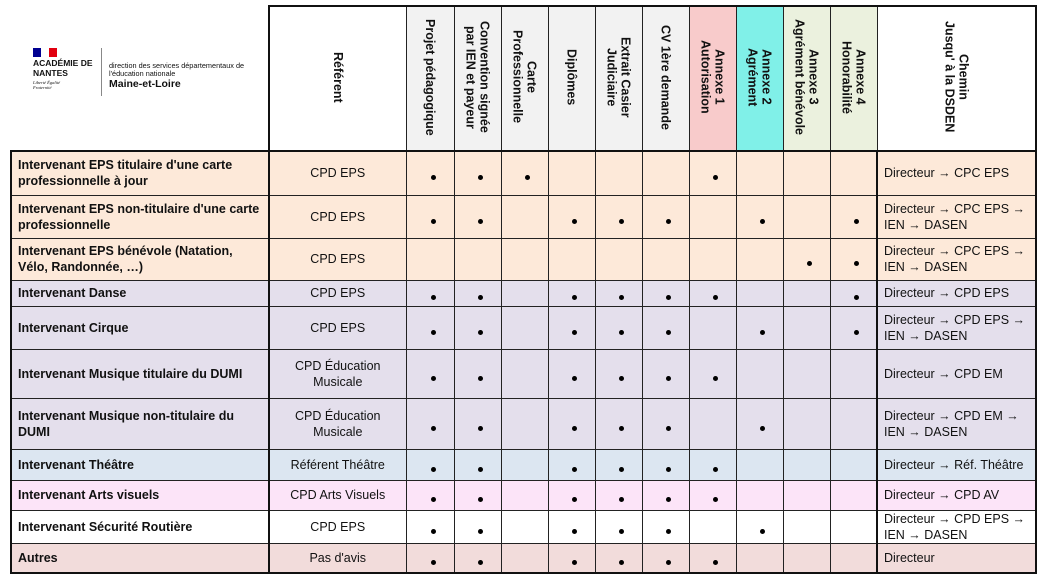 The image size is (1043, 575). What do you see at coordinates (63, 68) in the screenshot?
I see `academie-name: ACADÉMIE DE NANTES` at bounding box center [63, 68].